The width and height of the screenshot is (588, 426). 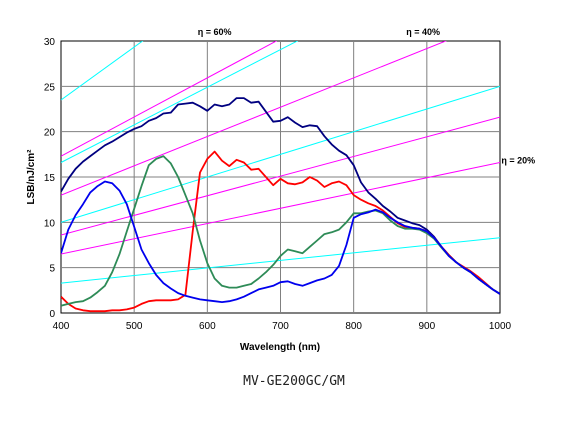 What do you see at coordinates (215, 32) in the screenshot?
I see `efficiency-label: η = 60%` at bounding box center [215, 32].